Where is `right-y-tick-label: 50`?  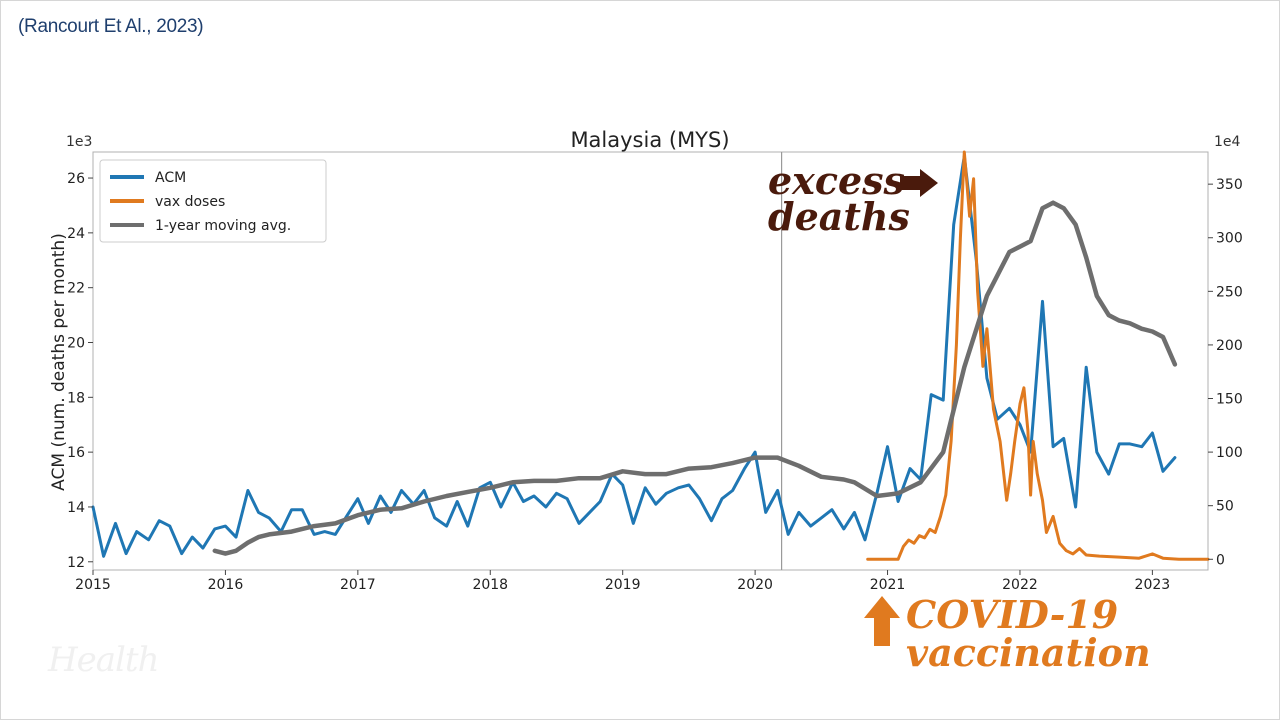 right-y-tick-label: 50 is located at coordinates (1225, 507).